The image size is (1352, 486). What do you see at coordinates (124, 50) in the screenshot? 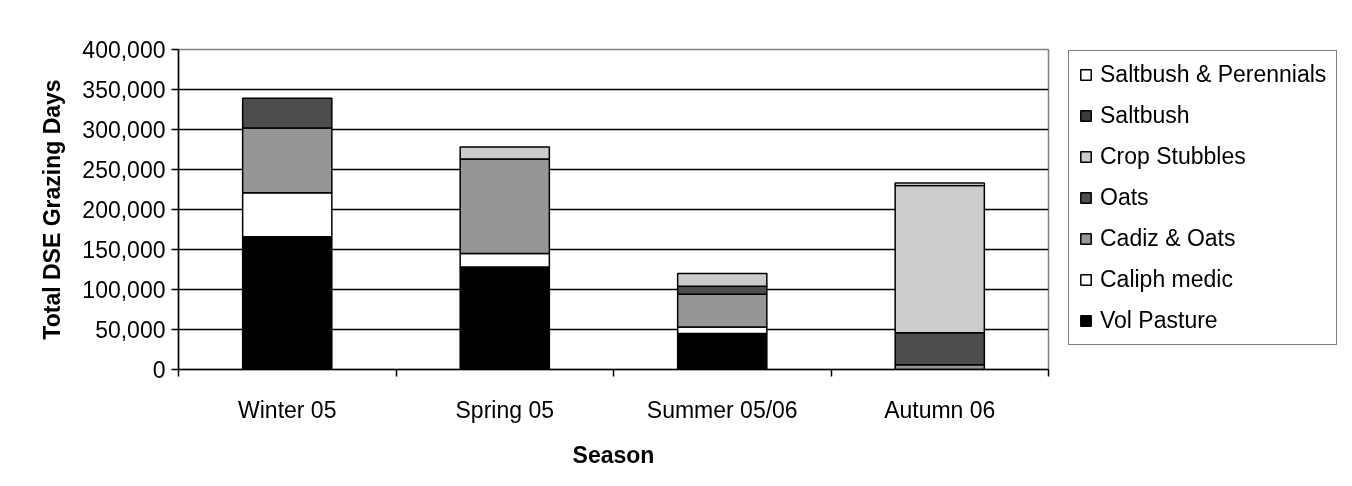
I see `y-tick-label: 400,000` at bounding box center [124, 50].